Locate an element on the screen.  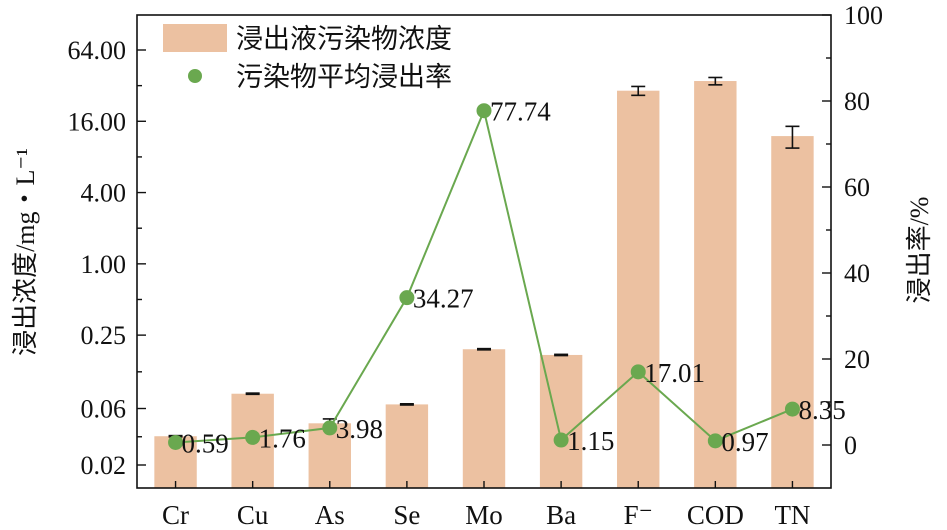
rate-label-7: 0.97 is located at coordinates (744, 442).